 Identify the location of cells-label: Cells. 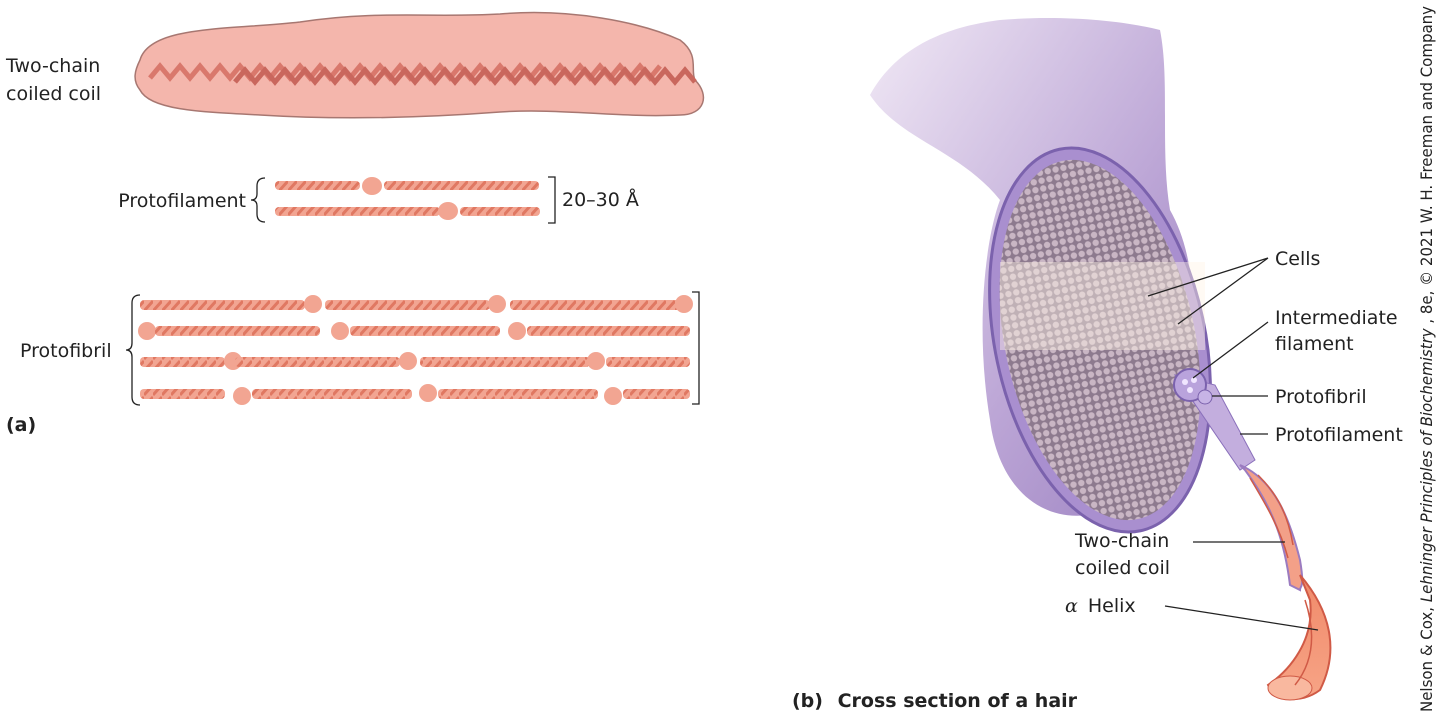
(1297, 259).